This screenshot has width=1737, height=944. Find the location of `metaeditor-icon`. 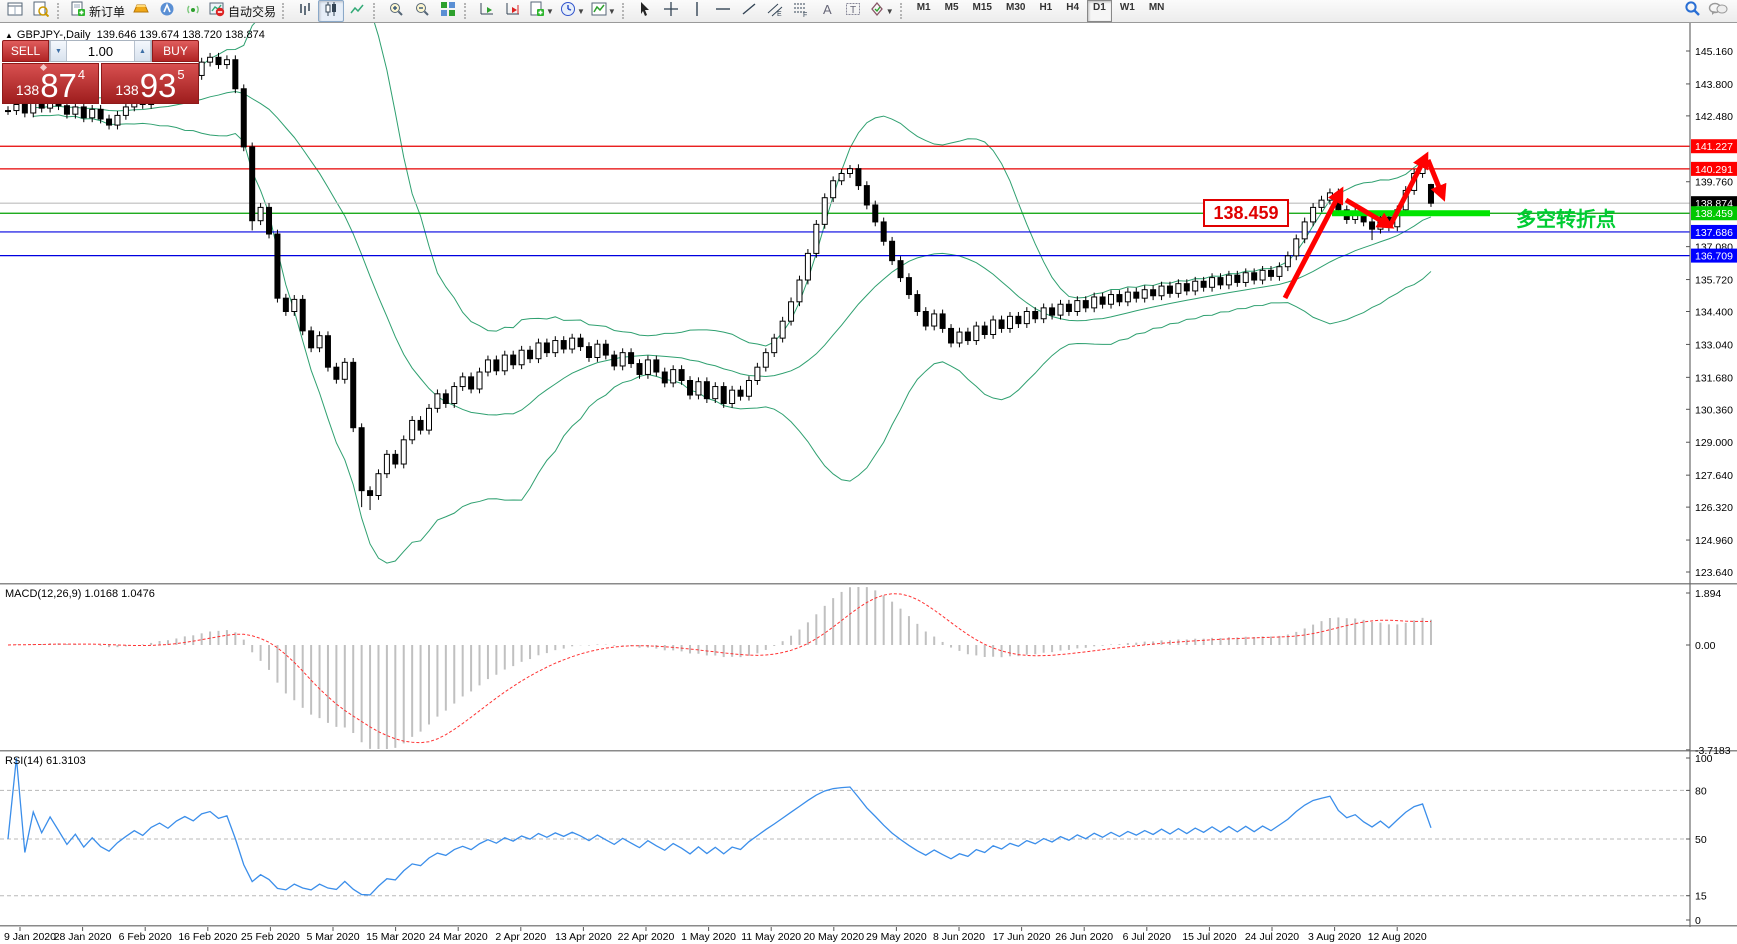

metaeditor-icon is located at coordinates (167, 11).